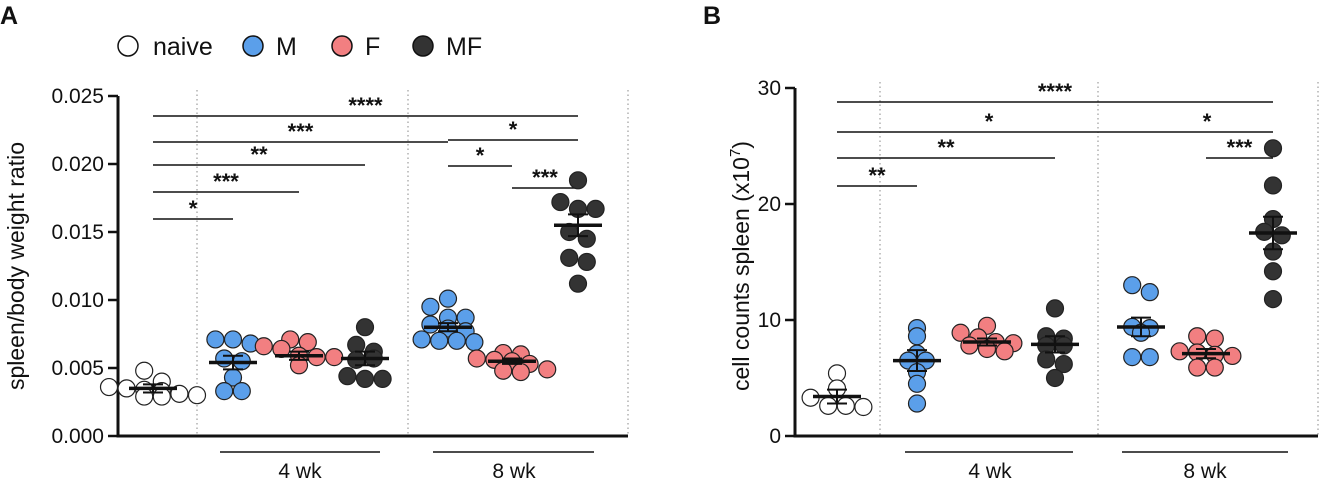  I want to click on legend: naive M F MF, so click(299, 47).